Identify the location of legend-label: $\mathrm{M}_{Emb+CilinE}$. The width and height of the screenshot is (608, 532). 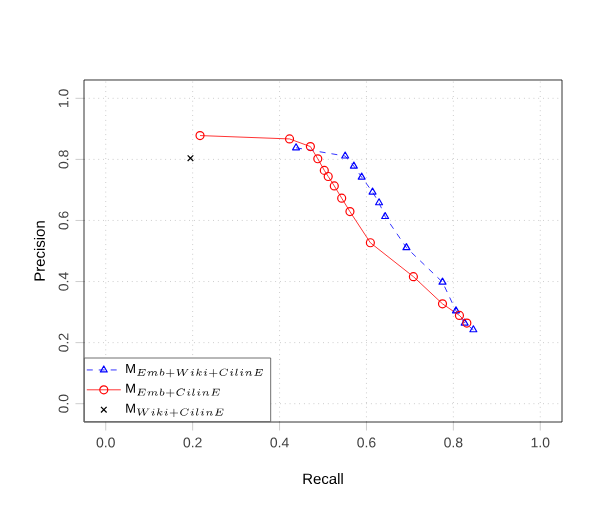
(173, 390).